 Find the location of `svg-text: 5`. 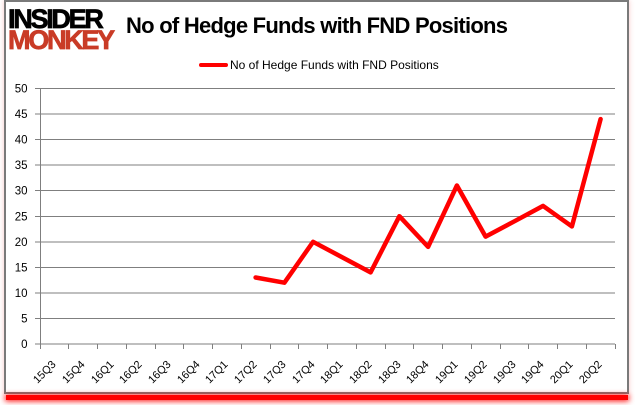

svg-text: 5 is located at coordinates (24, 320).